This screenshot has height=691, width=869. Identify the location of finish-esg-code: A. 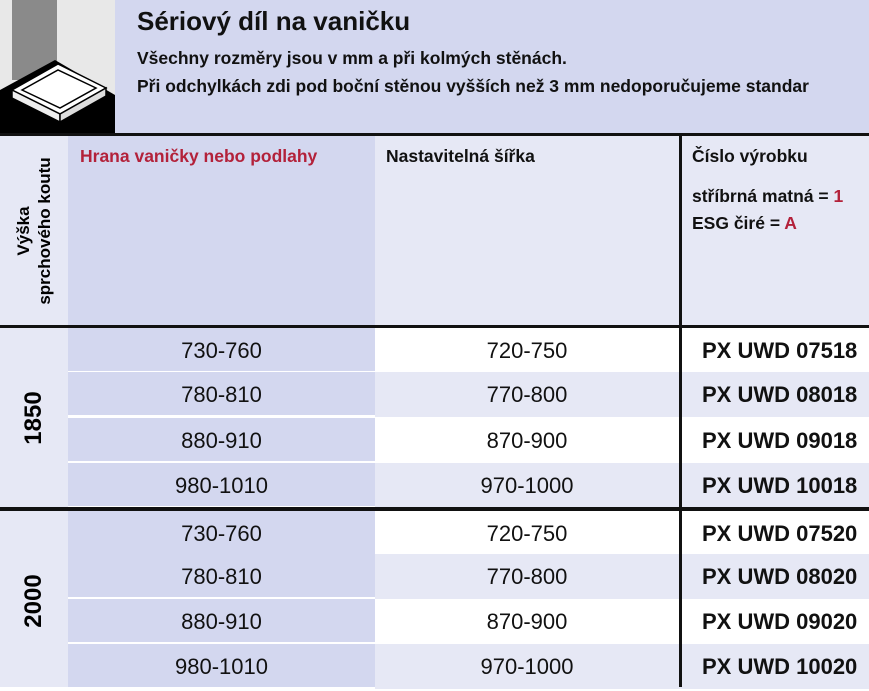
(790, 223).